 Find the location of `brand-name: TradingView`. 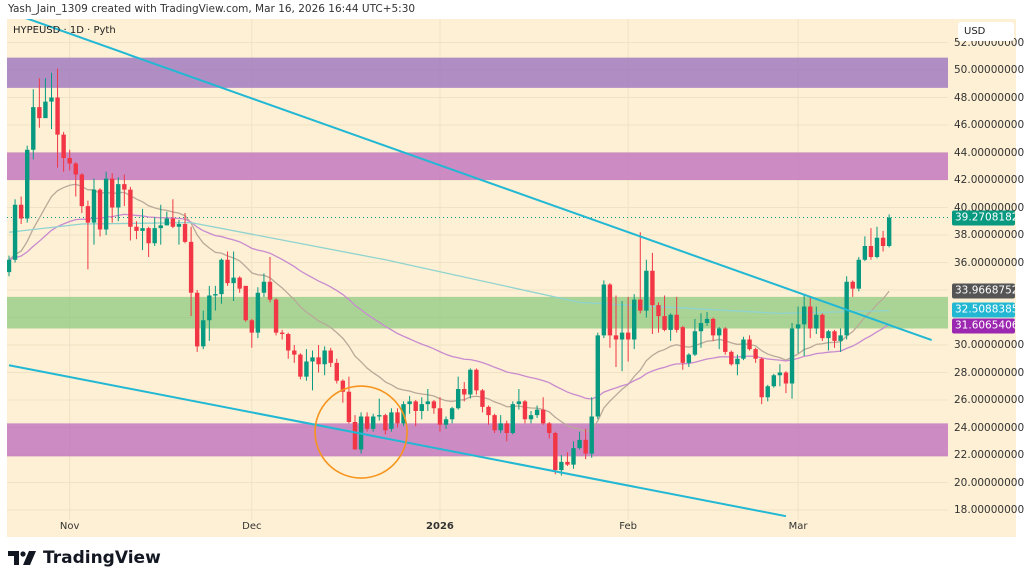

brand-name: TradingView is located at coordinates (102, 558).